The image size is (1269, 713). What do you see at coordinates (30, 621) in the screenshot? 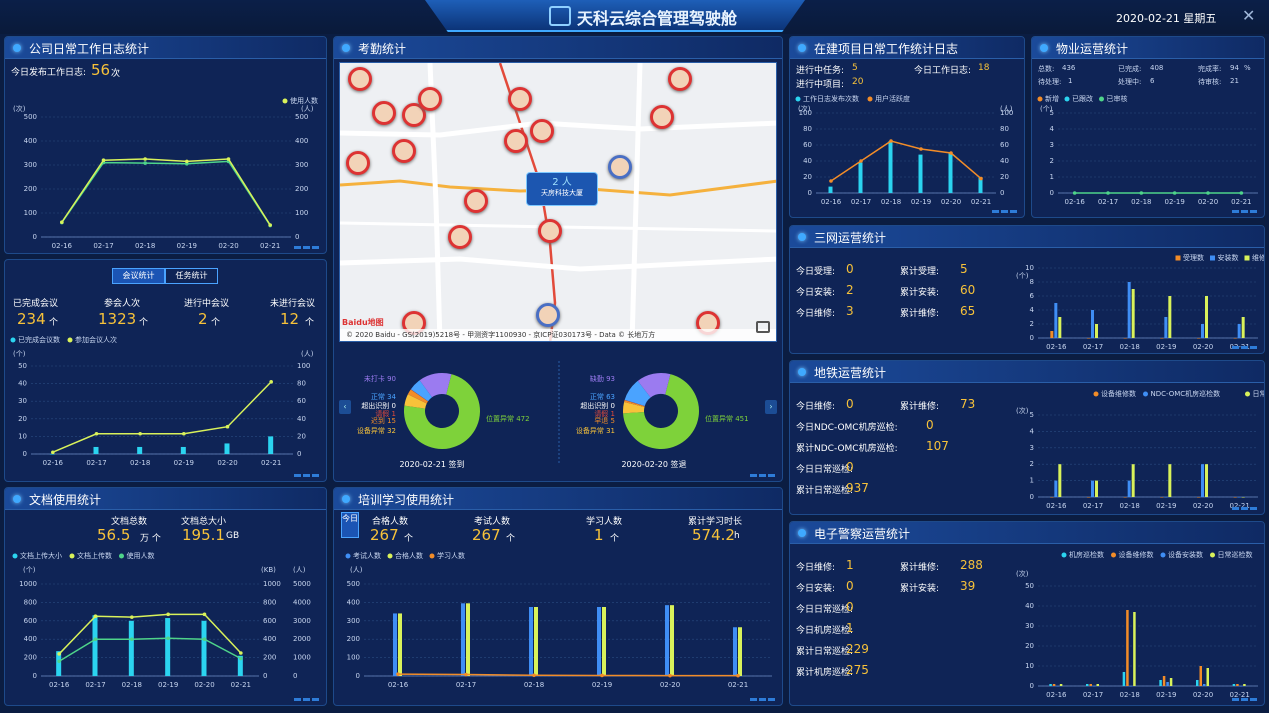
I see `y-tick-label: 600` at bounding box center [30, 621].